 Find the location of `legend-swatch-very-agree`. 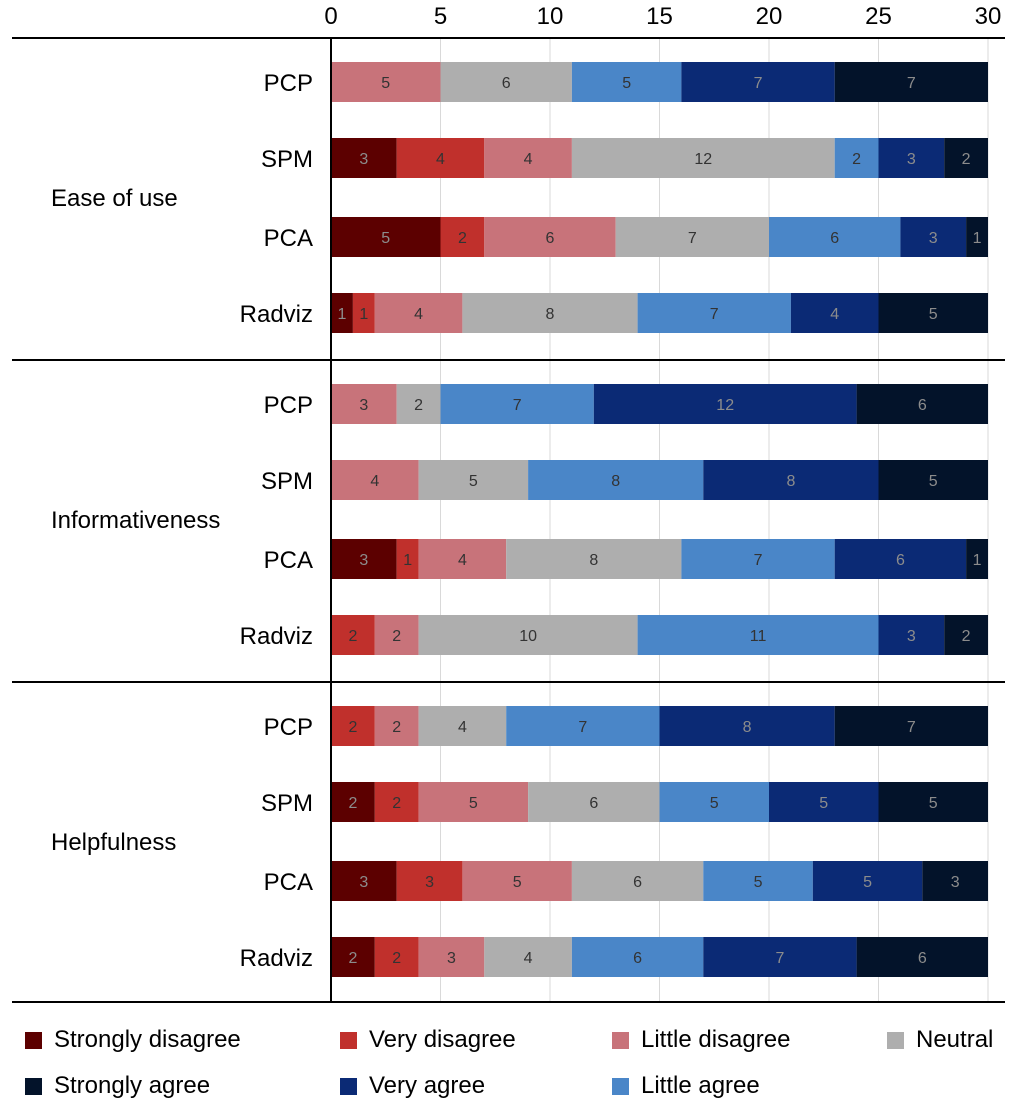

legend-swatch-very-agree is located at coordinates (348, 1086).